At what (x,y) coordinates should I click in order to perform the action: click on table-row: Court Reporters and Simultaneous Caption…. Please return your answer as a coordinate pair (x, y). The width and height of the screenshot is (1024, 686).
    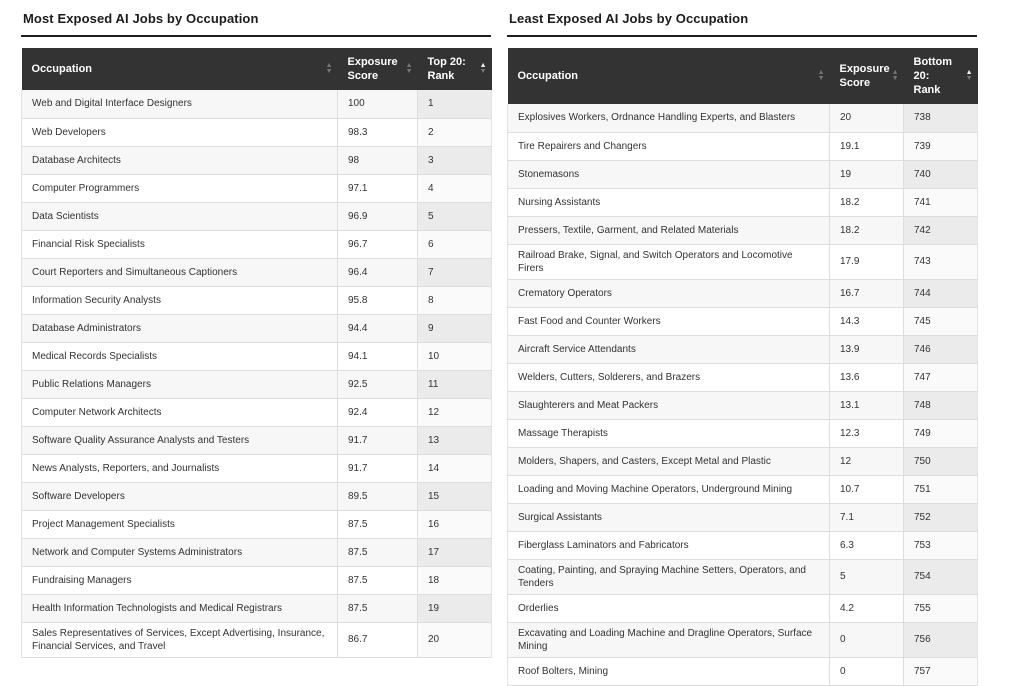
    Looking at the image, I should click on (256, 272).